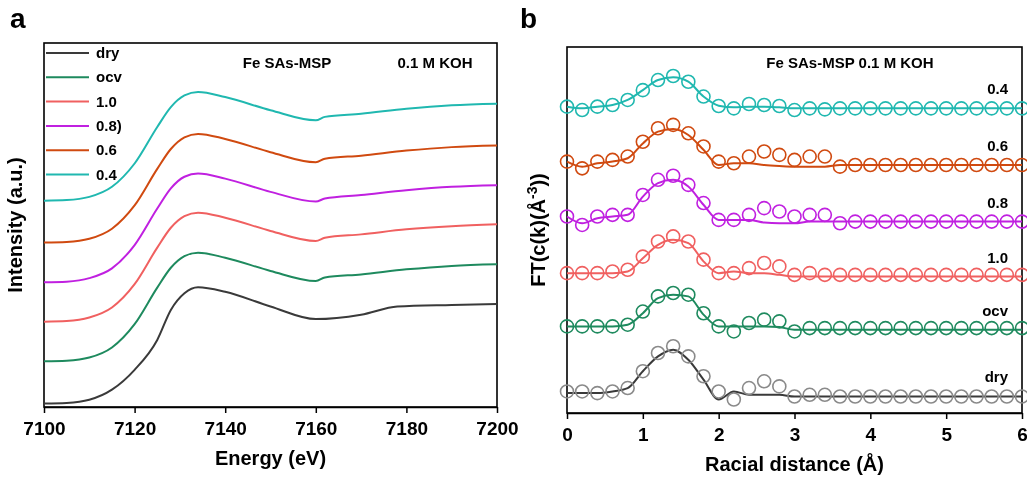 This screenshot has width=1027, height=478. I want to click on y-axis-title: Intensity (a.u.), so click(15, 225).